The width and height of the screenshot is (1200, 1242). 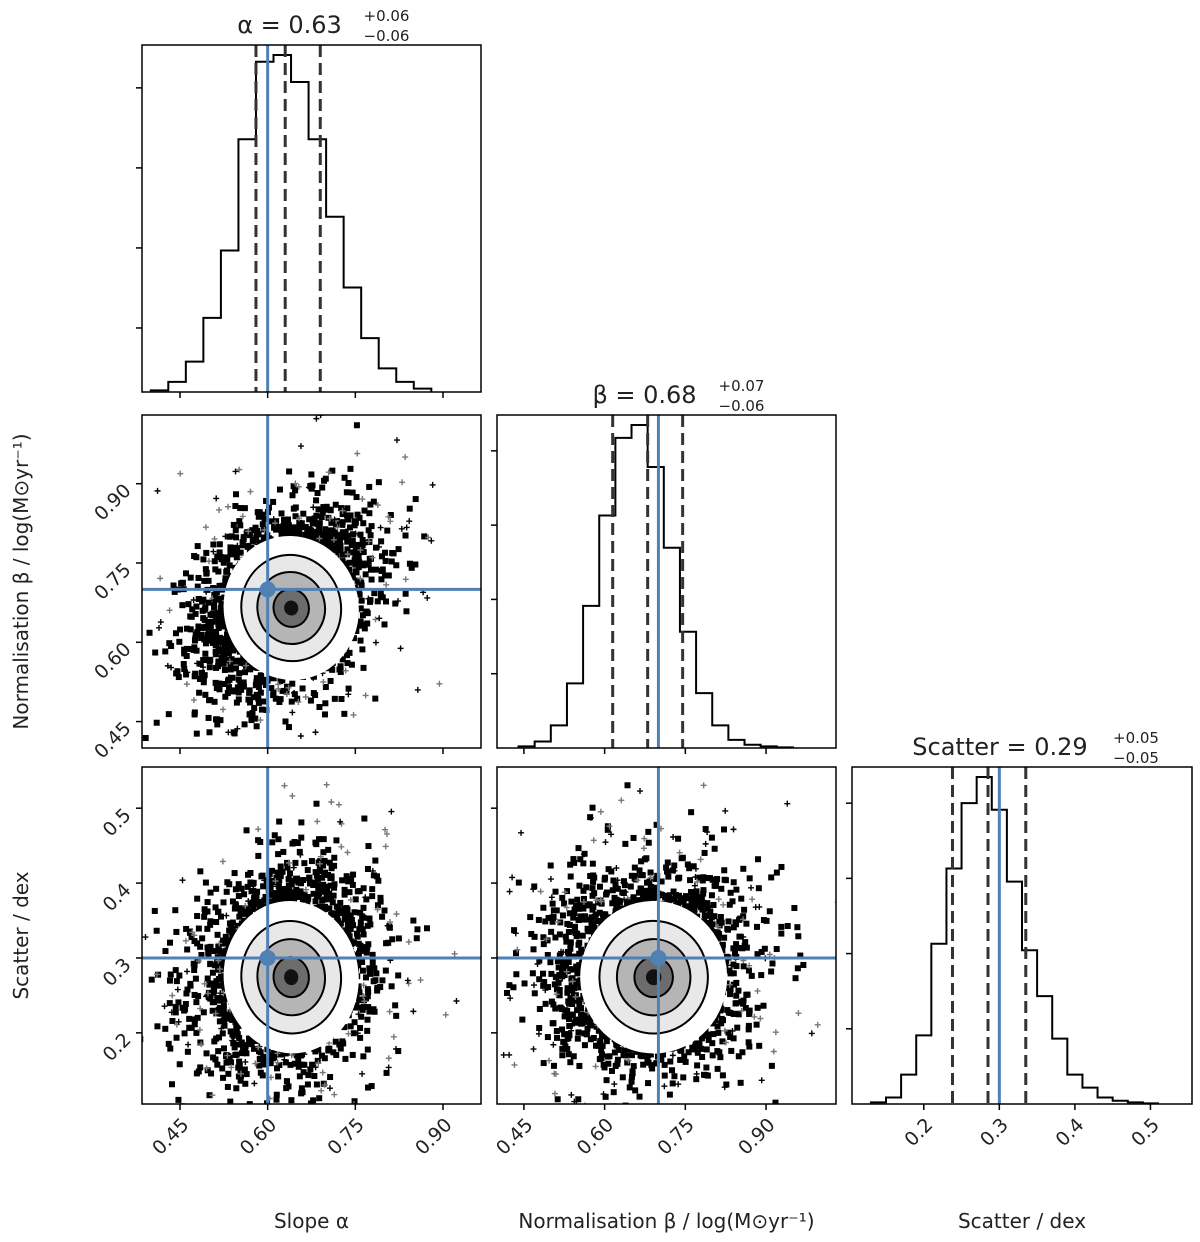 I want to click on density-contour, so click(x=291, y=608).